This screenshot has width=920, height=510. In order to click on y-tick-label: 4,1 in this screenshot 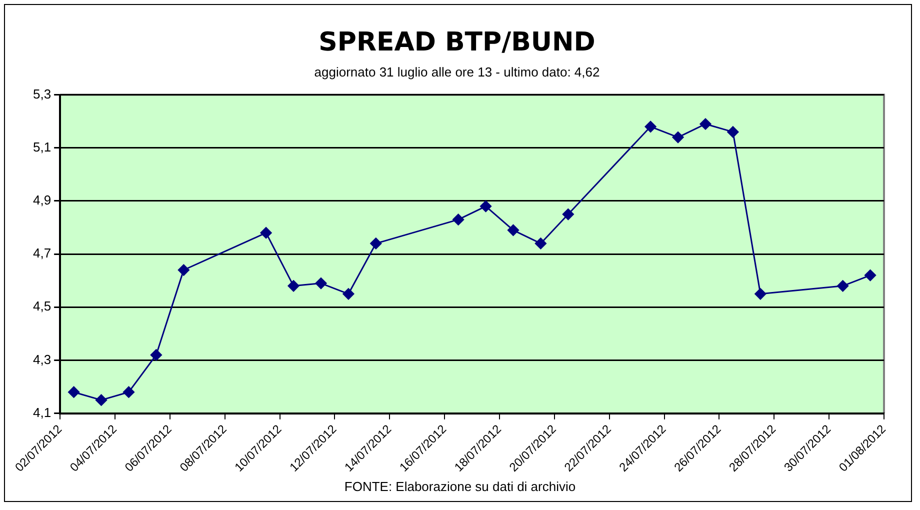, I will do `click(42, 412)`.